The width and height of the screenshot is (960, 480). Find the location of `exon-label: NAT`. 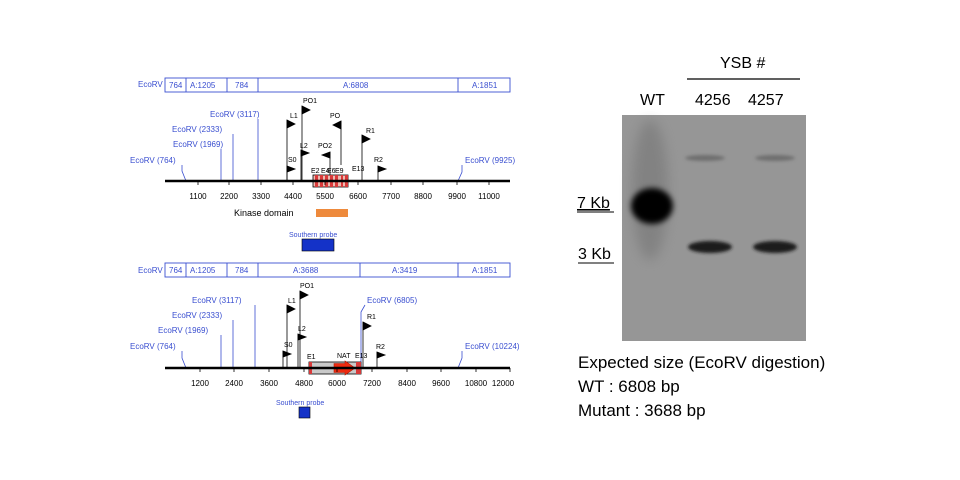

exon-label: NAT is located at coordinates (344, 356).